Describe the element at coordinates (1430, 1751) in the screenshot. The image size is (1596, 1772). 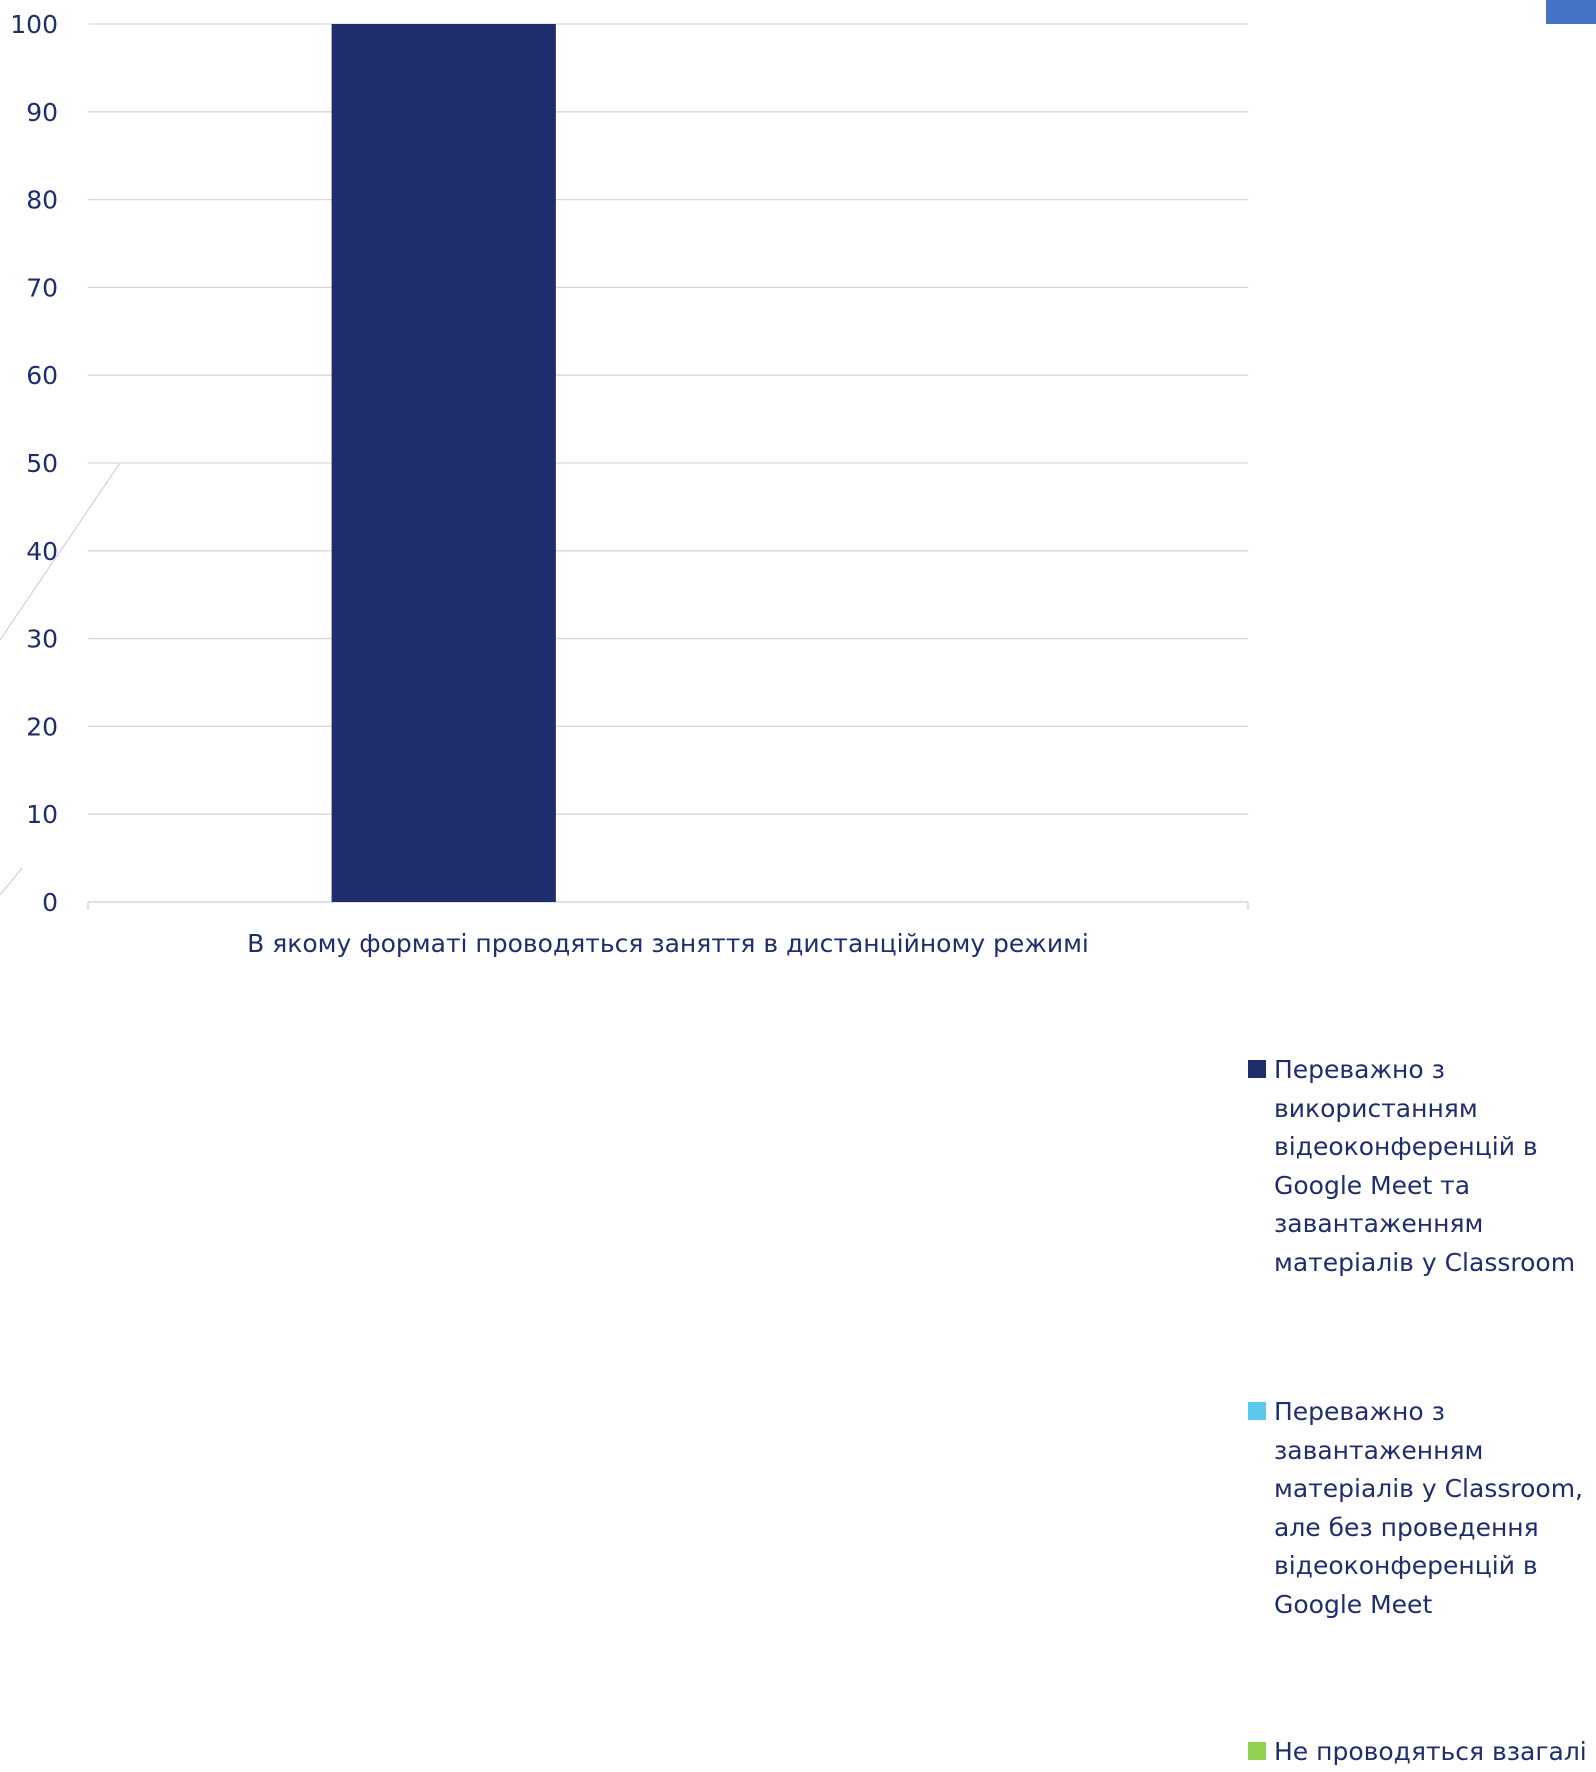
I see `legend-label: Не проводяться взагалі` at that location.